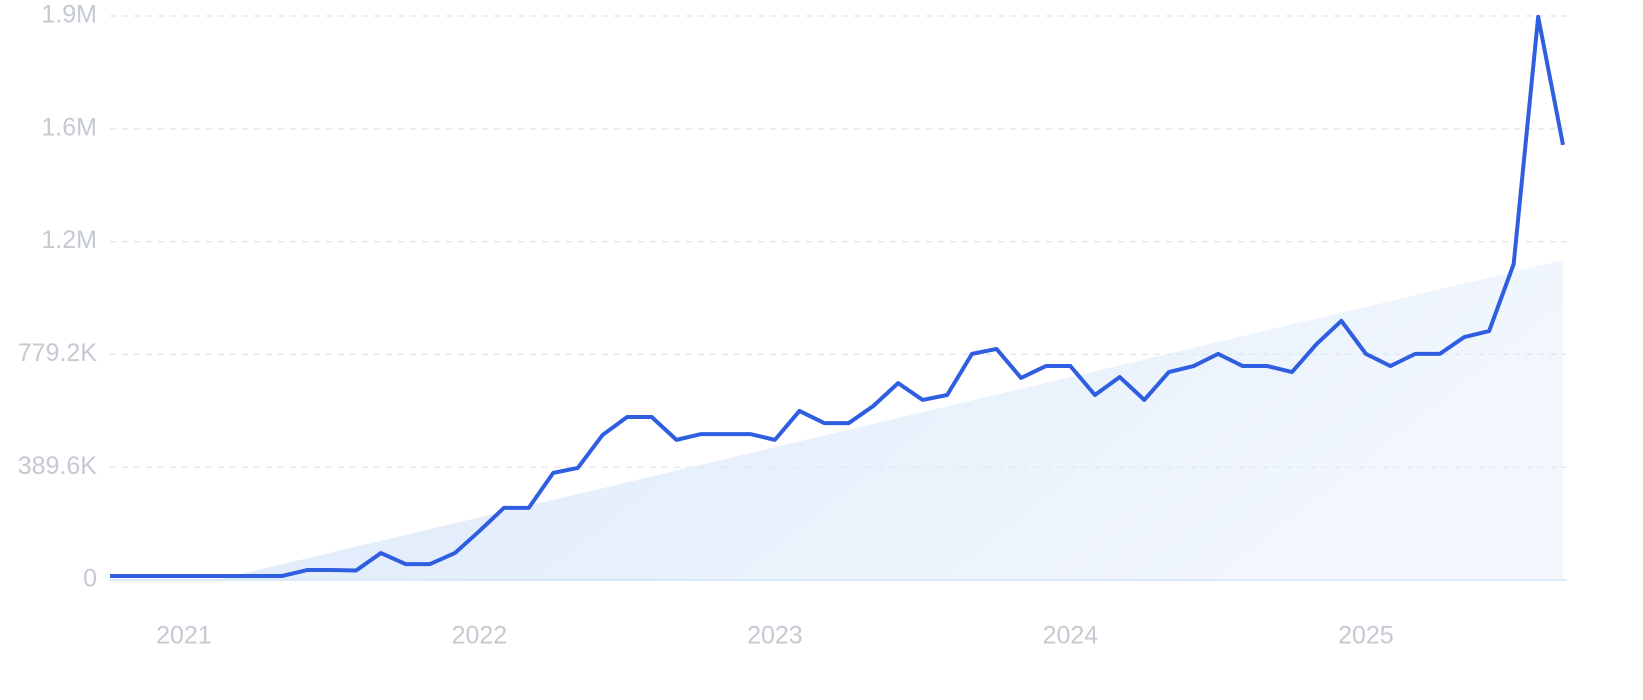 This screenshot has width=1643, height=700. What do you see at coordinates (480, 636) in the screenshot?
I see `x-tick-label: 2022` at bounding box center [480, 636].